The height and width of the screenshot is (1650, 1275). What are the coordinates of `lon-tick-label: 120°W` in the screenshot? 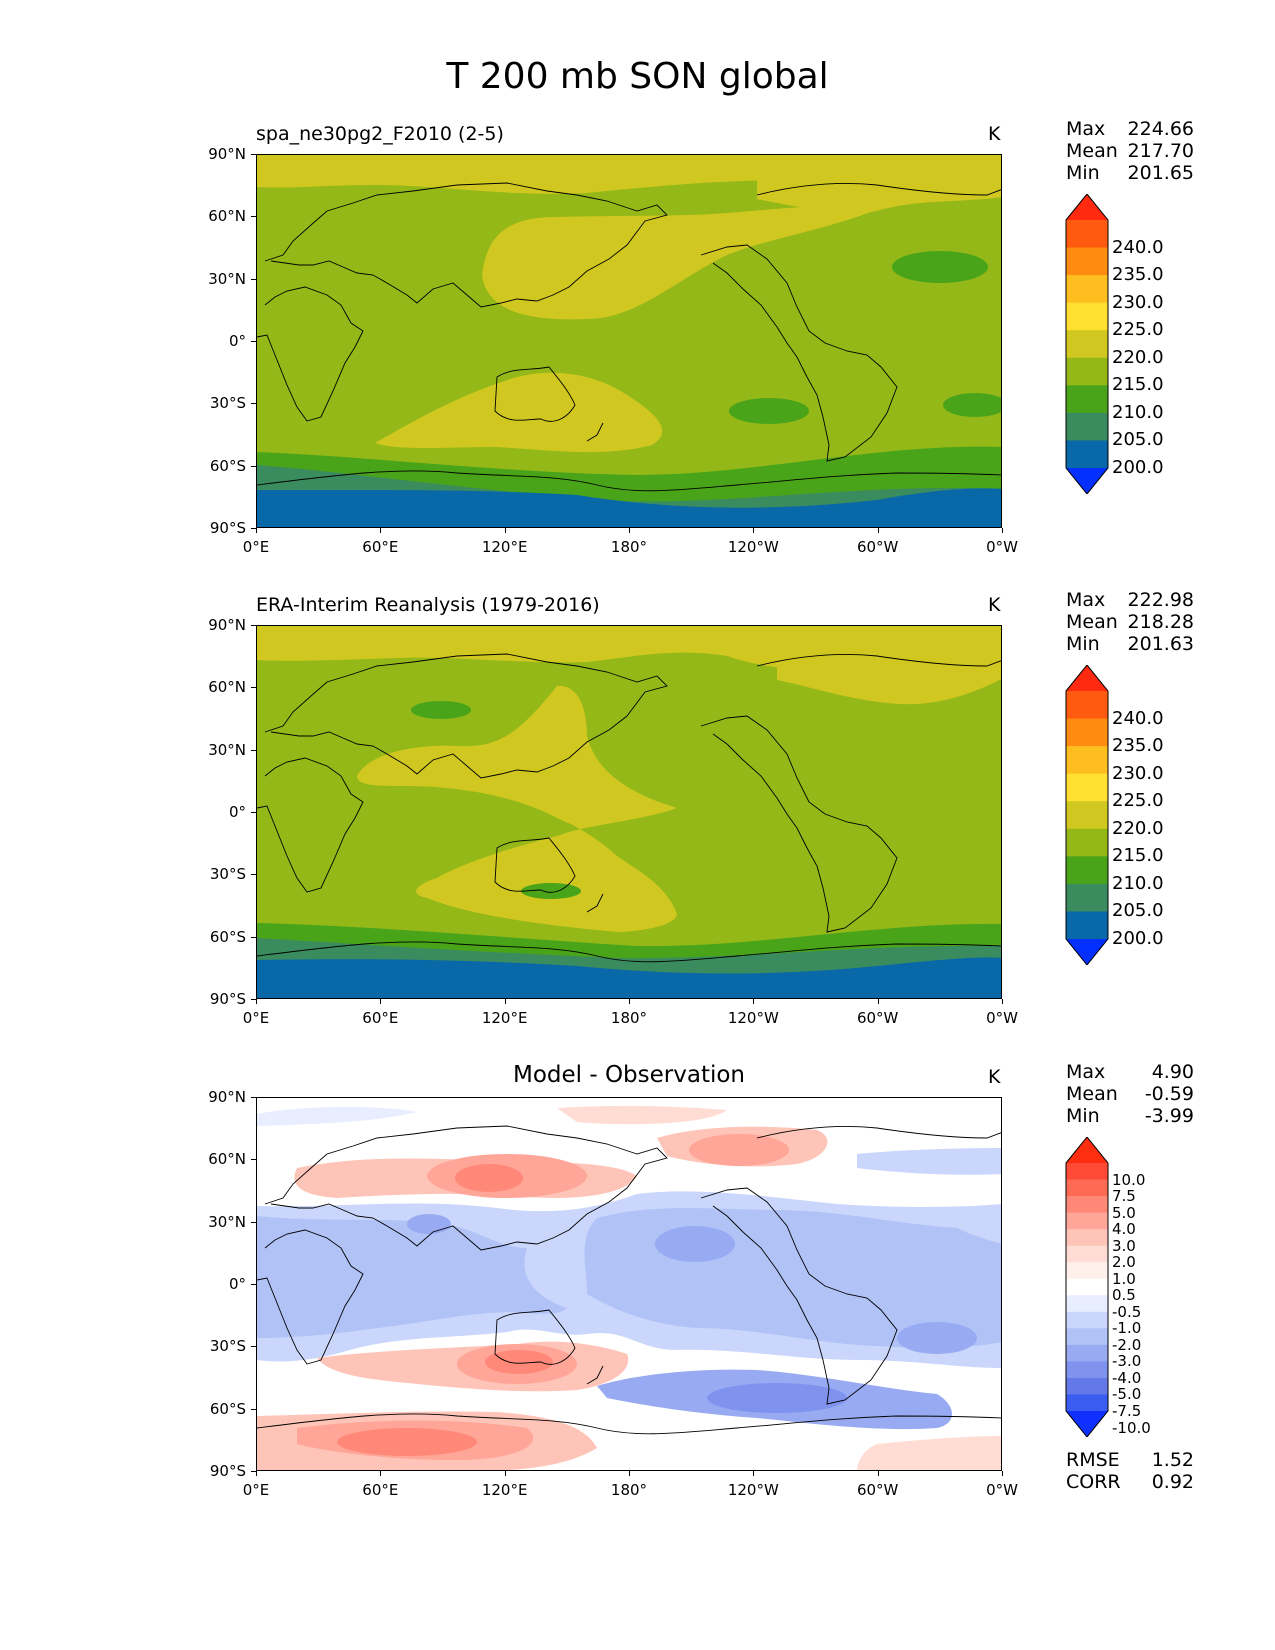 It's located at (753, 1490).